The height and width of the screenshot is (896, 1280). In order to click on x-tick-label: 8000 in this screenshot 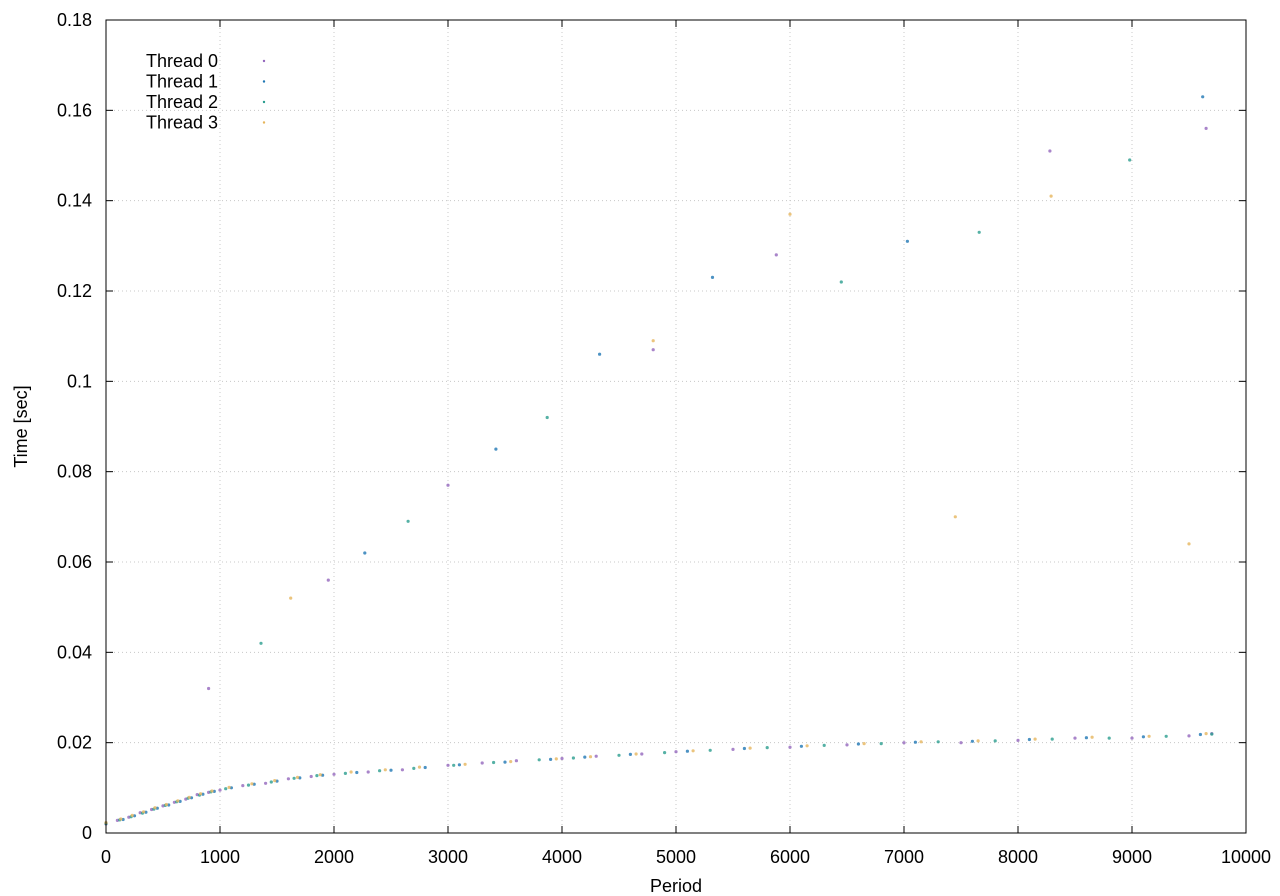, I will do `click(1018, 857)`.